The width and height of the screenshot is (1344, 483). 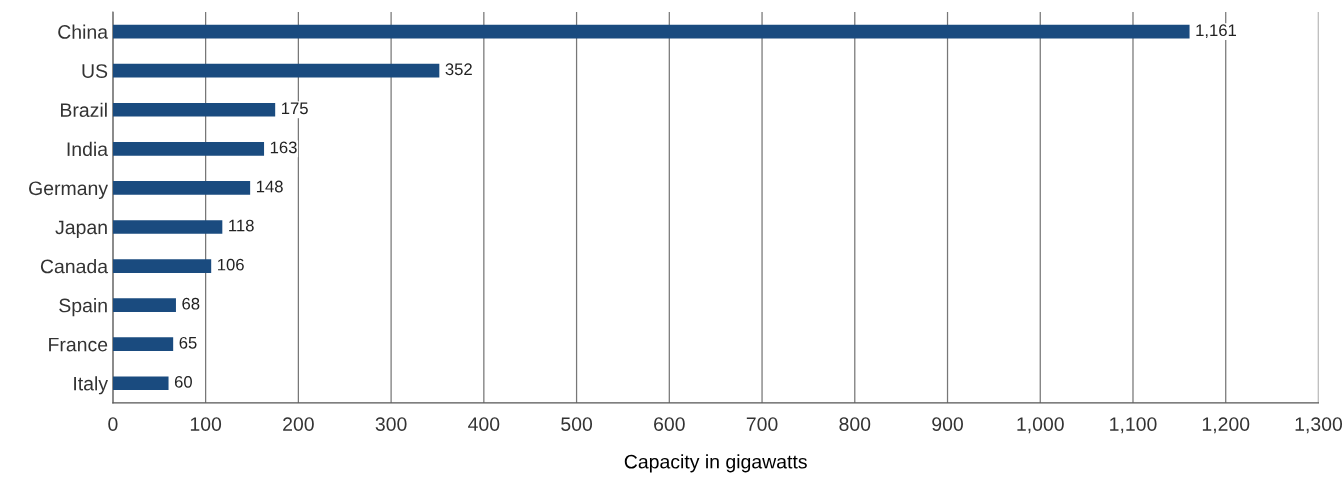 I want to click on y-tick-label: France, so click(x=78, y=344).